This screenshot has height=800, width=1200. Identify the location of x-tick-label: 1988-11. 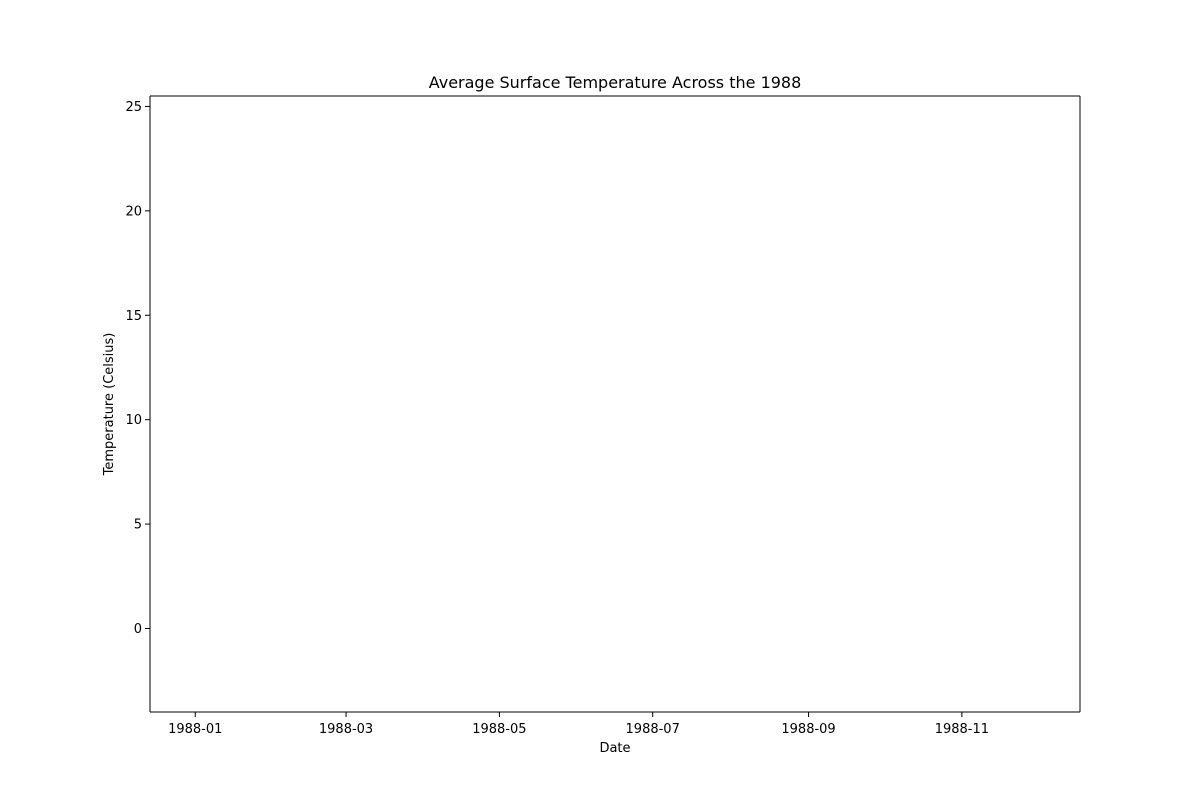
(962, 729).